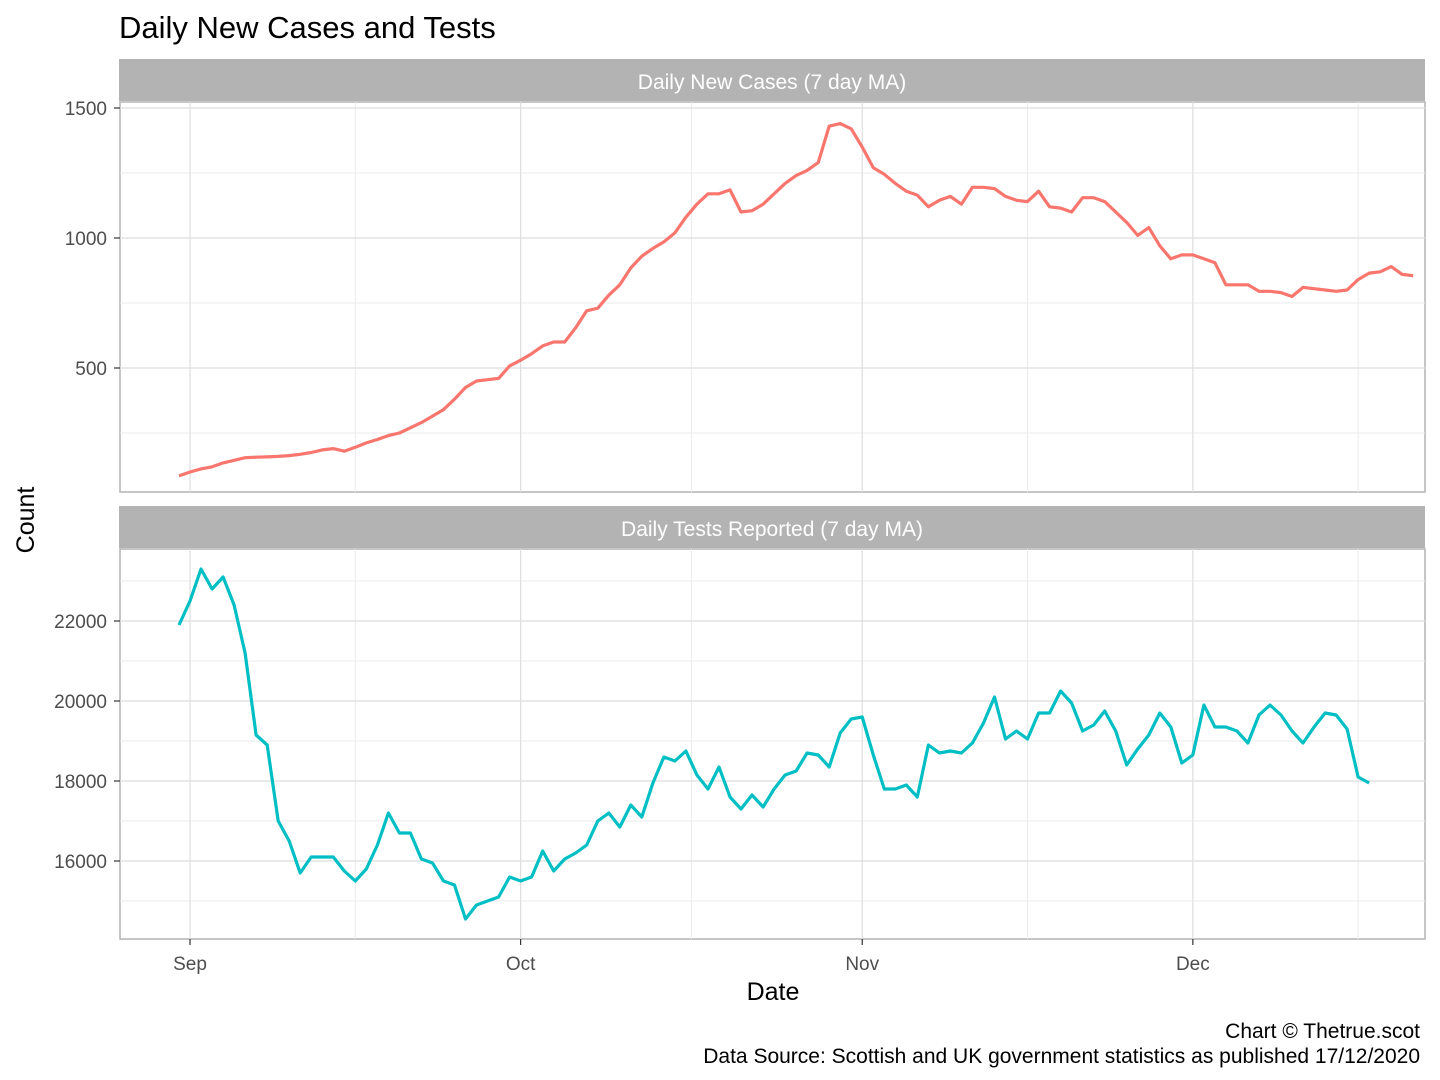 The width and height of the screenshot is (1440, 1080). What do you see at coordinates (1193, 964) in the screenshot?
I see `x-tick-label: Dec` at bounding box center [1193, 964].